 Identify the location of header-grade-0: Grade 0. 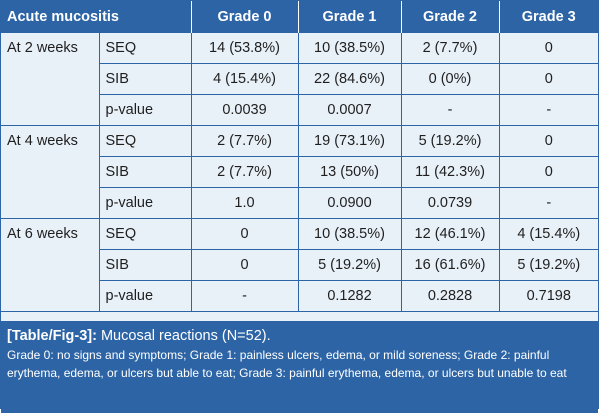
(245, 17).